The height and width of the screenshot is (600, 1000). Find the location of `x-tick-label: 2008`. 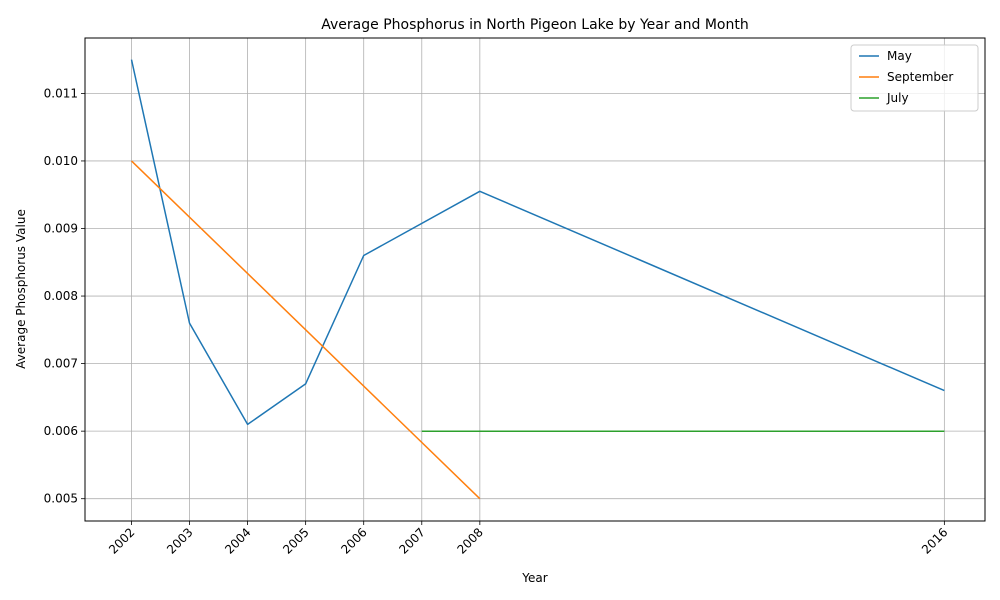

x-tick-label: 2008 is located at coordinates (469, 540).